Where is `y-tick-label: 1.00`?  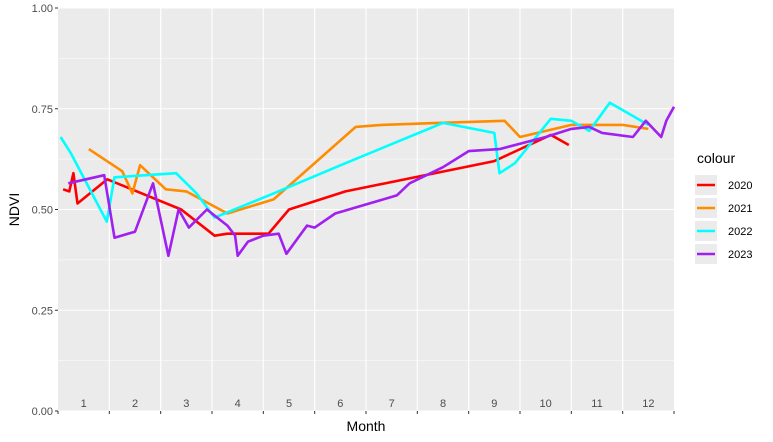
y-tick-label: 1.00 is located at coordinates (42, 9).